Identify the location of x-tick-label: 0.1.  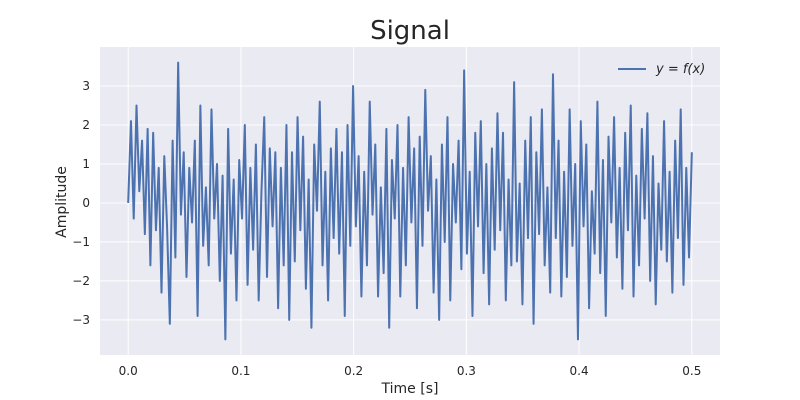
(240, 371).